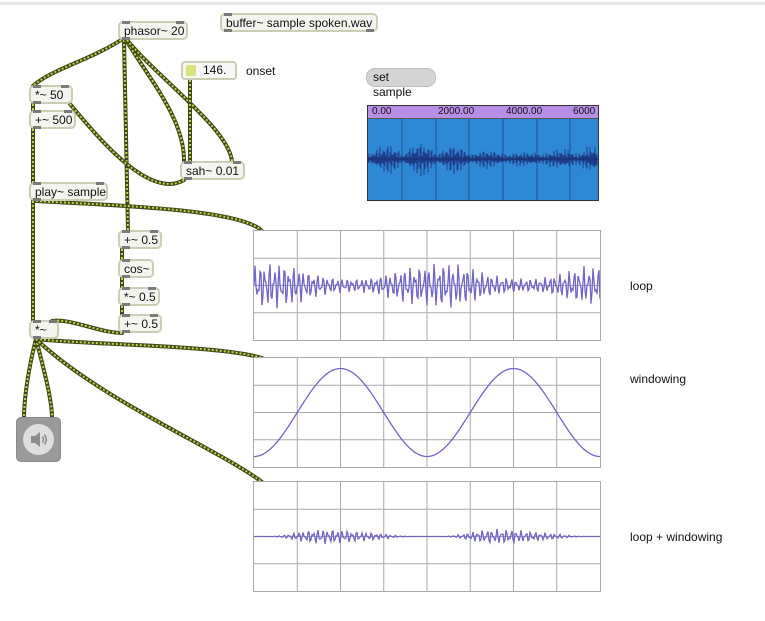 Image resolution: width=765 pixels, height=621 pixels. I want to click on mul05-object: *~ 0.5, so click(139, 296).